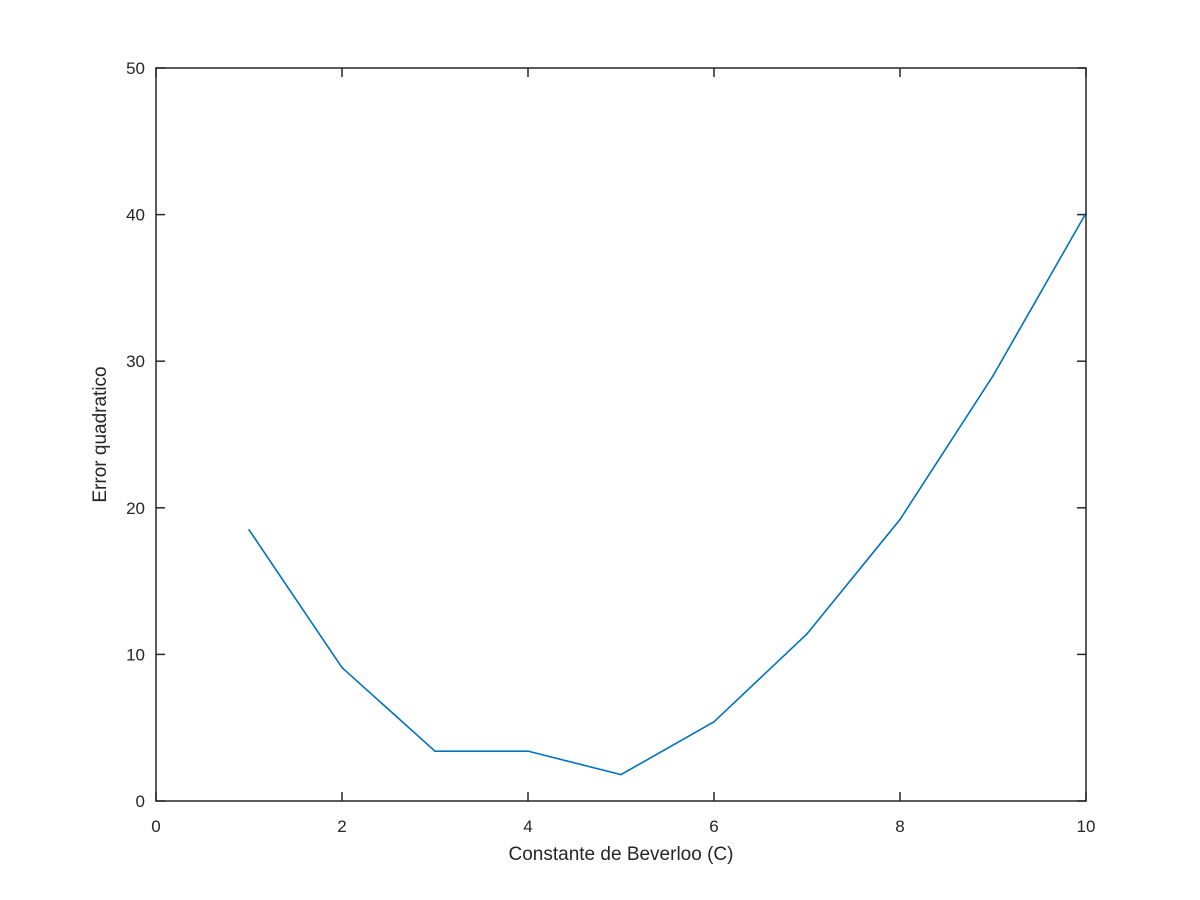  What do you see at coordinates (135, 508) in the screenshot?
I see `y-tick-label: 20` at bounding box center [135, 508].